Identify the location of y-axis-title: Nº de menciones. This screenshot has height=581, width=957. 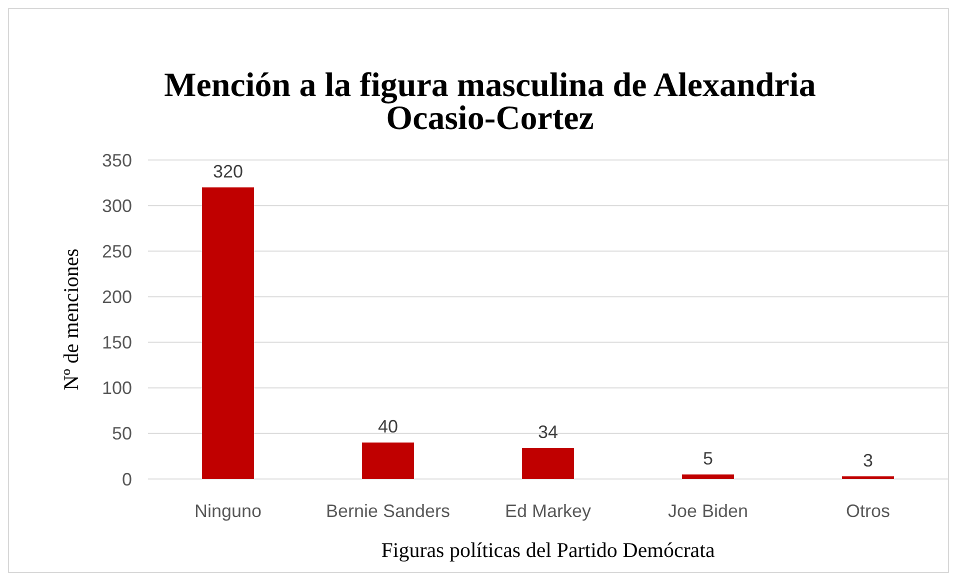
(71, 319).